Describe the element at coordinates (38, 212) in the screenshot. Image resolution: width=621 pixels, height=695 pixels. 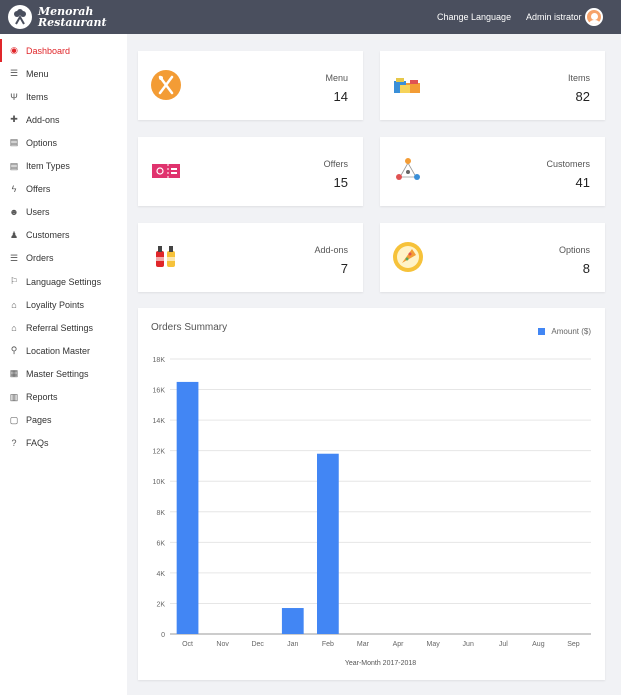
I see `sidebar-item-label: Users` at that location.